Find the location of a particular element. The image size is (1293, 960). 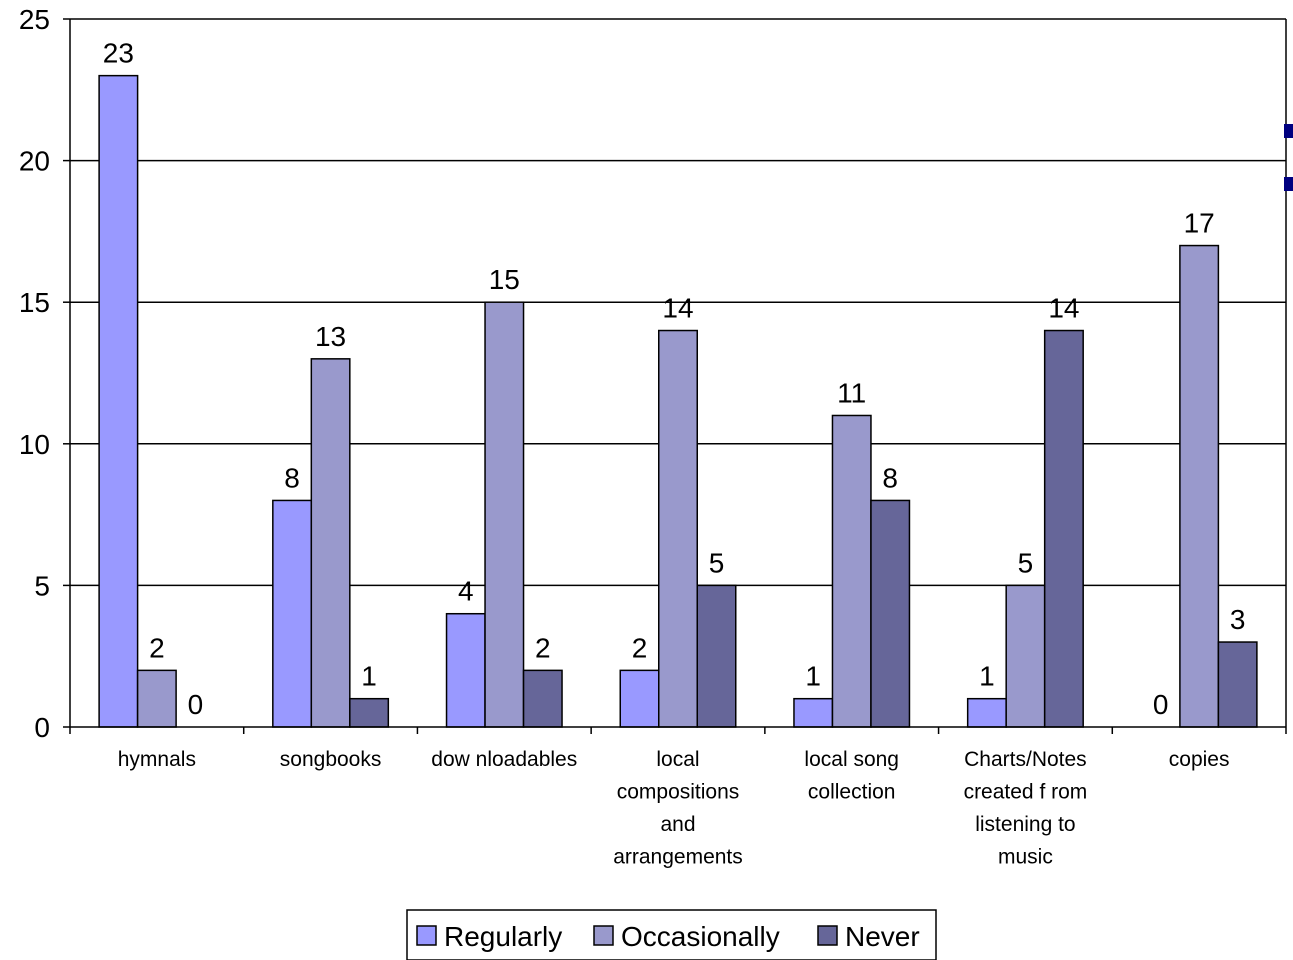

category-label: arrangements is located at coordinates (678, 857).